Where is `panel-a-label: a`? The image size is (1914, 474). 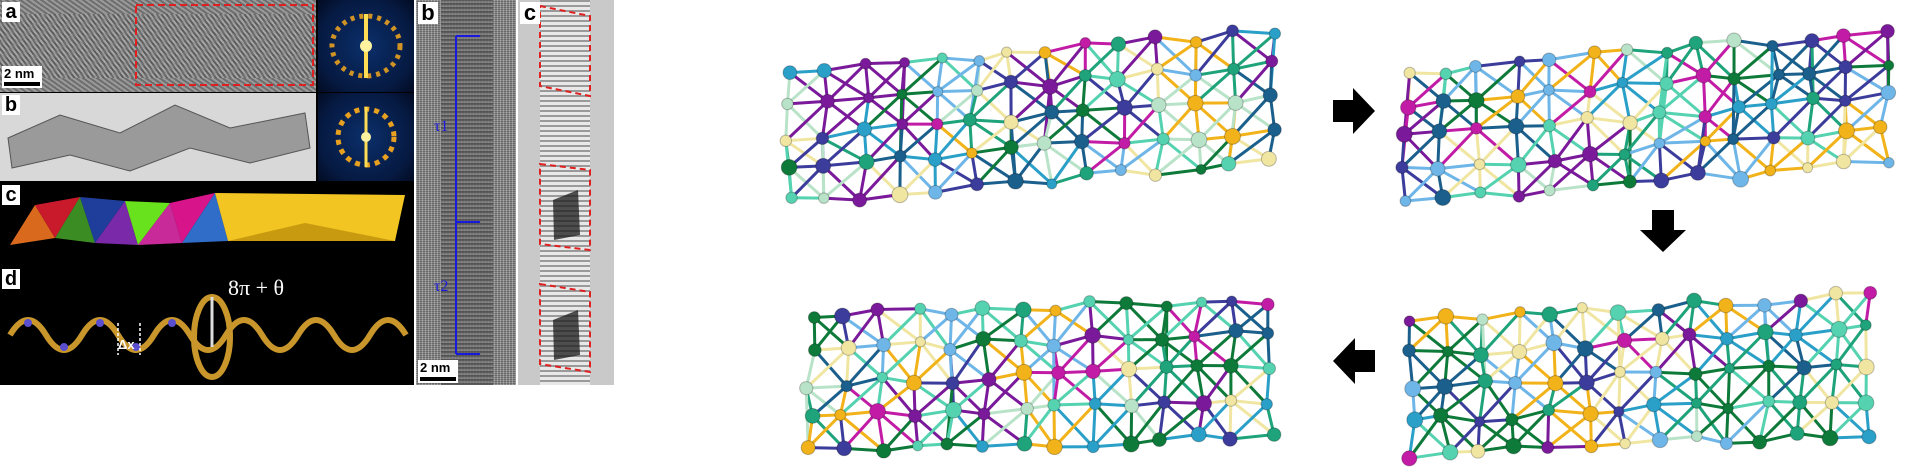
panel-a-label: a is located at coordinates (11, 12).